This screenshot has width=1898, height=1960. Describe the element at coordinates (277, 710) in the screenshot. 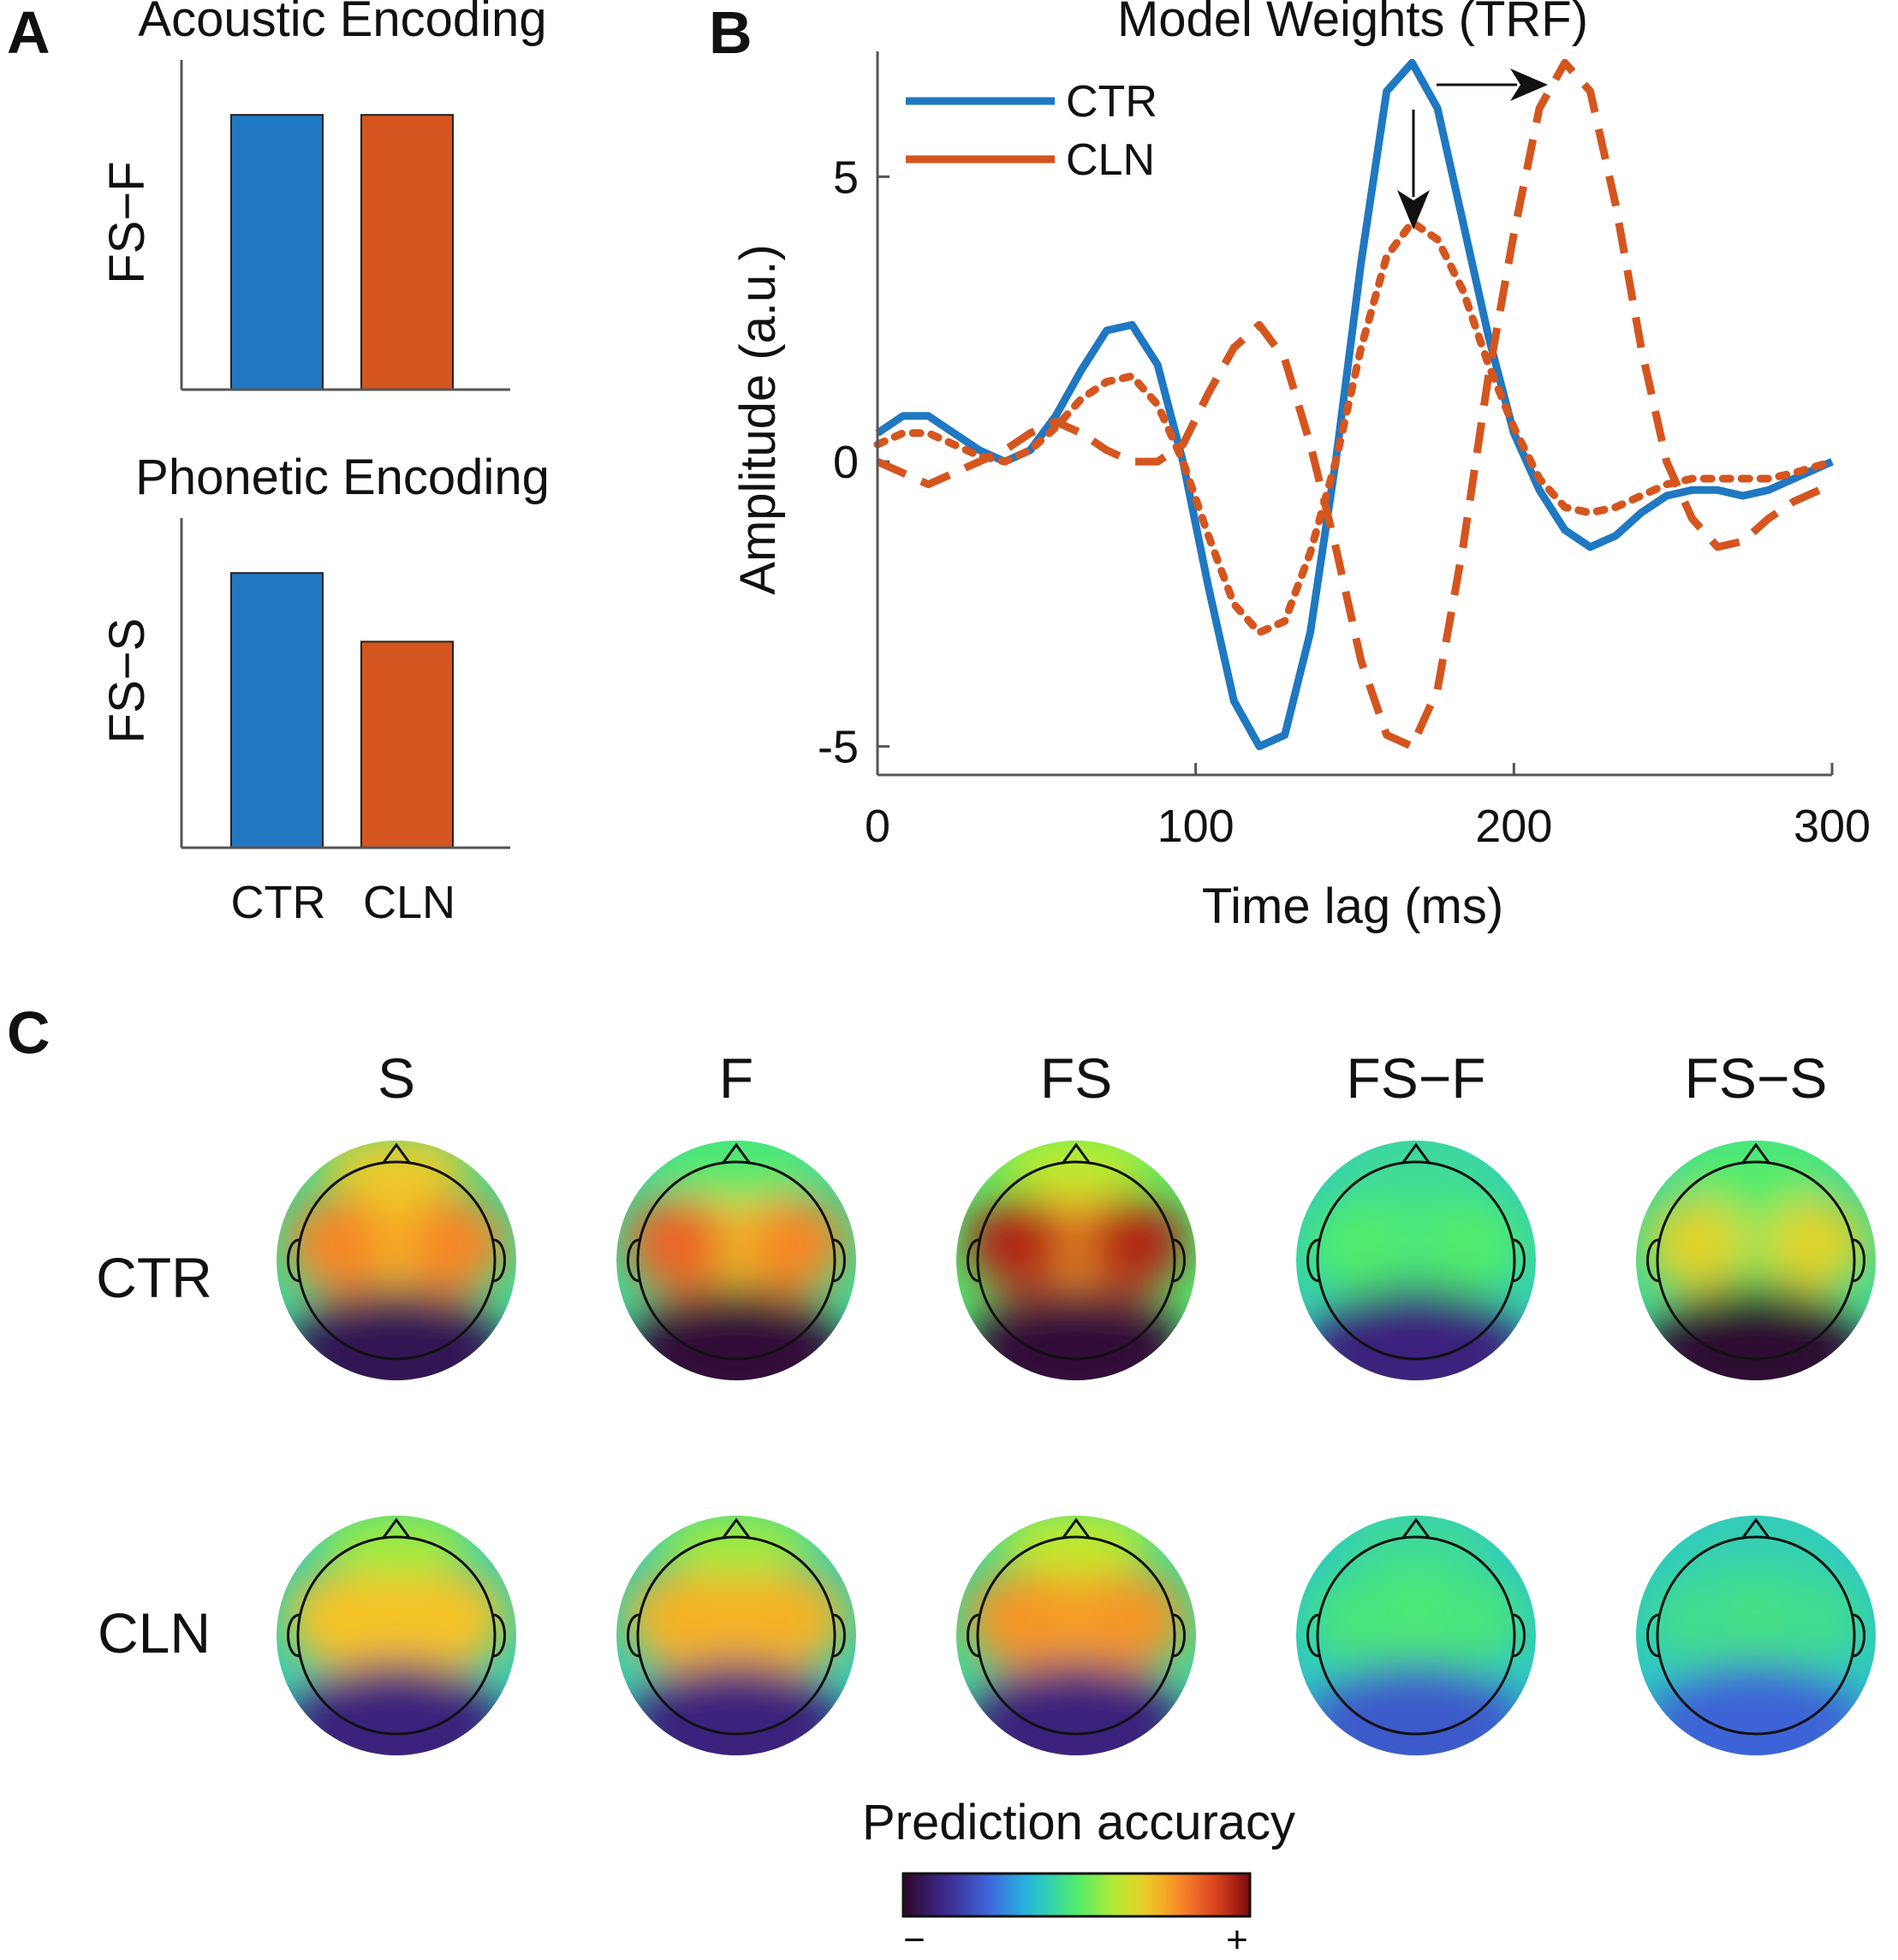

I see `phonetic-bar-ctr` at that location.